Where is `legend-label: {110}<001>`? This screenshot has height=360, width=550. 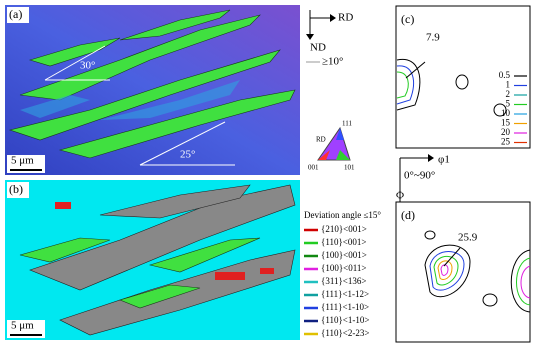
legend-label: {110}<001> is located at coordinates (343, 242).